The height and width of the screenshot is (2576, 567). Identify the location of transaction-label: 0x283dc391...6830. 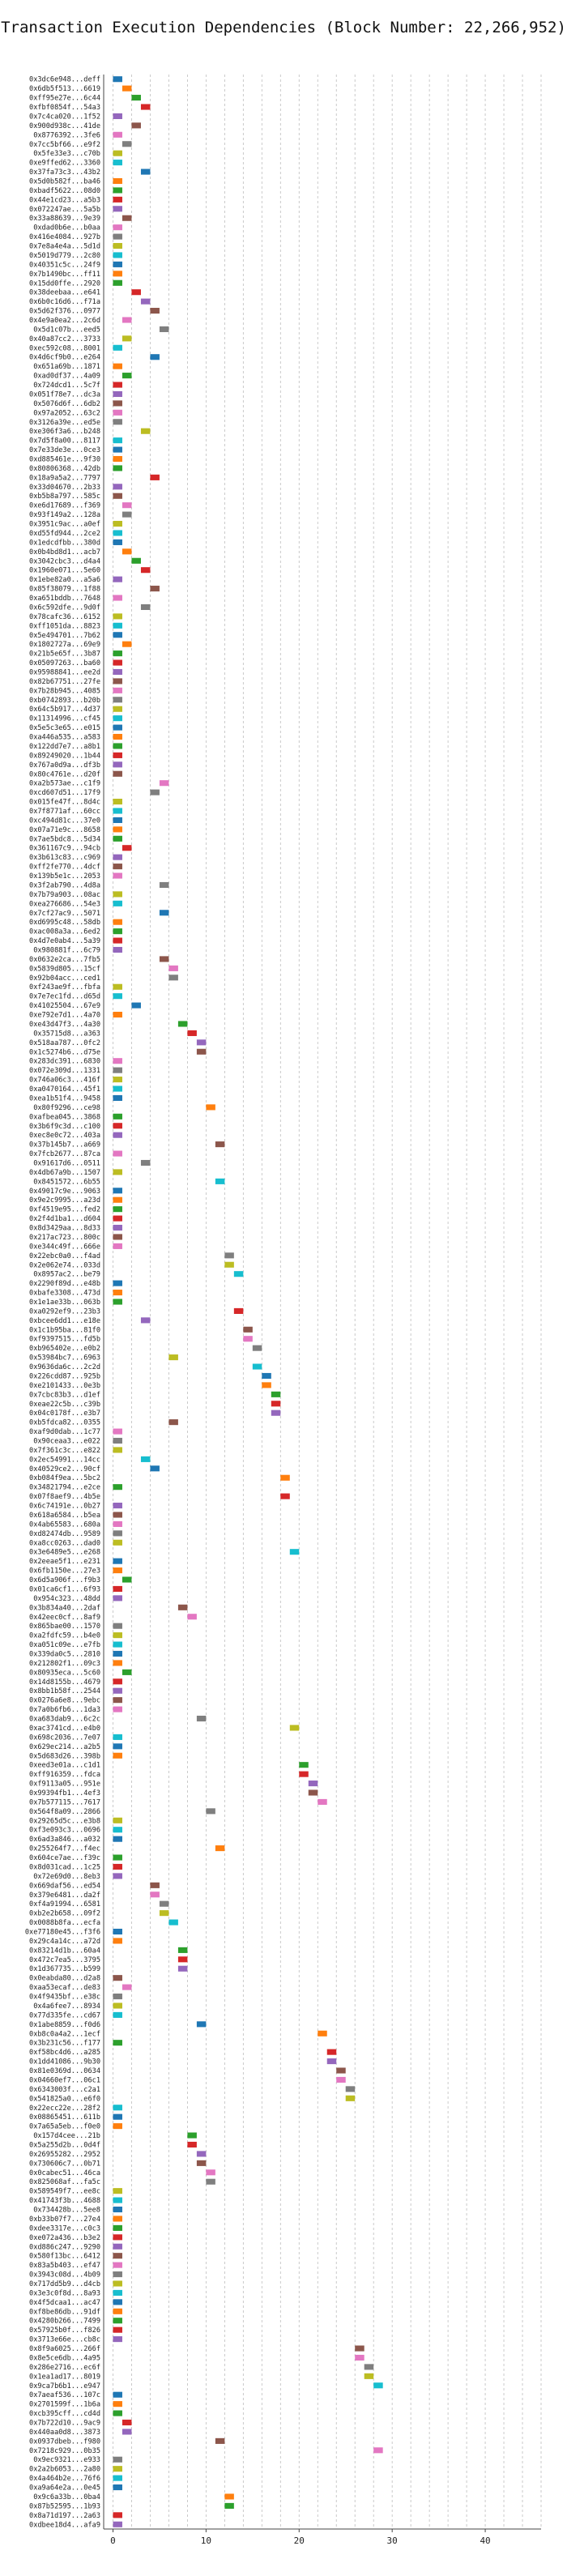
(64, 1062).